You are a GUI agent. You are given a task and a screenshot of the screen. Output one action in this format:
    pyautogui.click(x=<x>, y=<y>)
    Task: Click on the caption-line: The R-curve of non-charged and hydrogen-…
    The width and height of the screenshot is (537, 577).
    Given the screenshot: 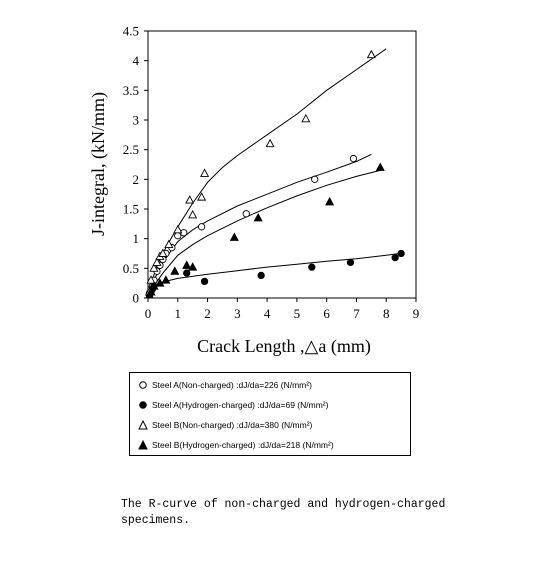 What is the action you would take?
    pyautogui.click(x=283, y=504)
    